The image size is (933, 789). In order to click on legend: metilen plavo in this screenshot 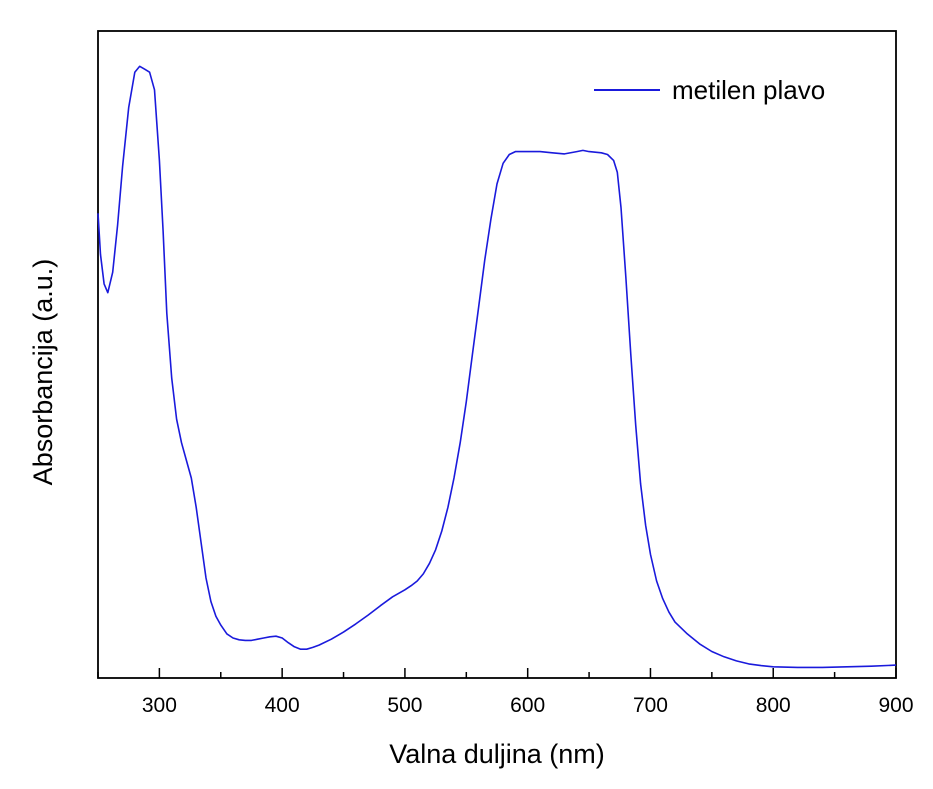, I will do `click(709, 90)`.